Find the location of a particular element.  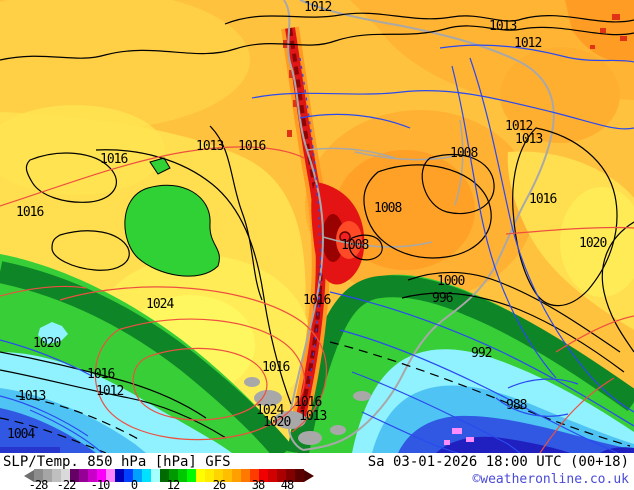

color-scale-bar is located at coordinates (169, 475).